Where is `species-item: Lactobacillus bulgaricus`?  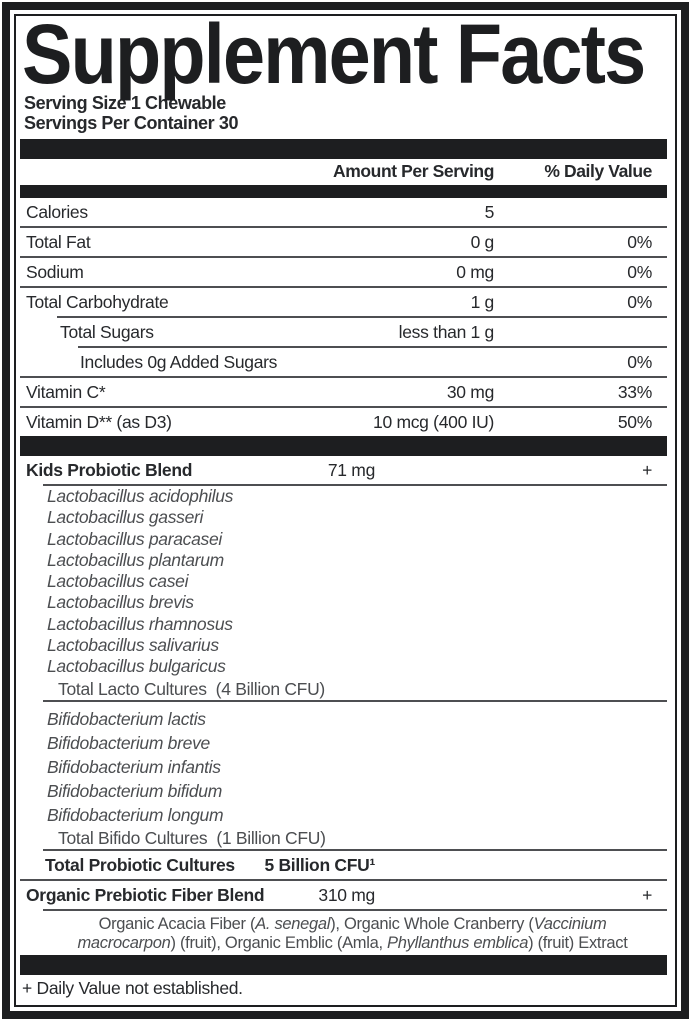 species-item: Lactobacillus bulgaricus is located at coordinates (136, 666).